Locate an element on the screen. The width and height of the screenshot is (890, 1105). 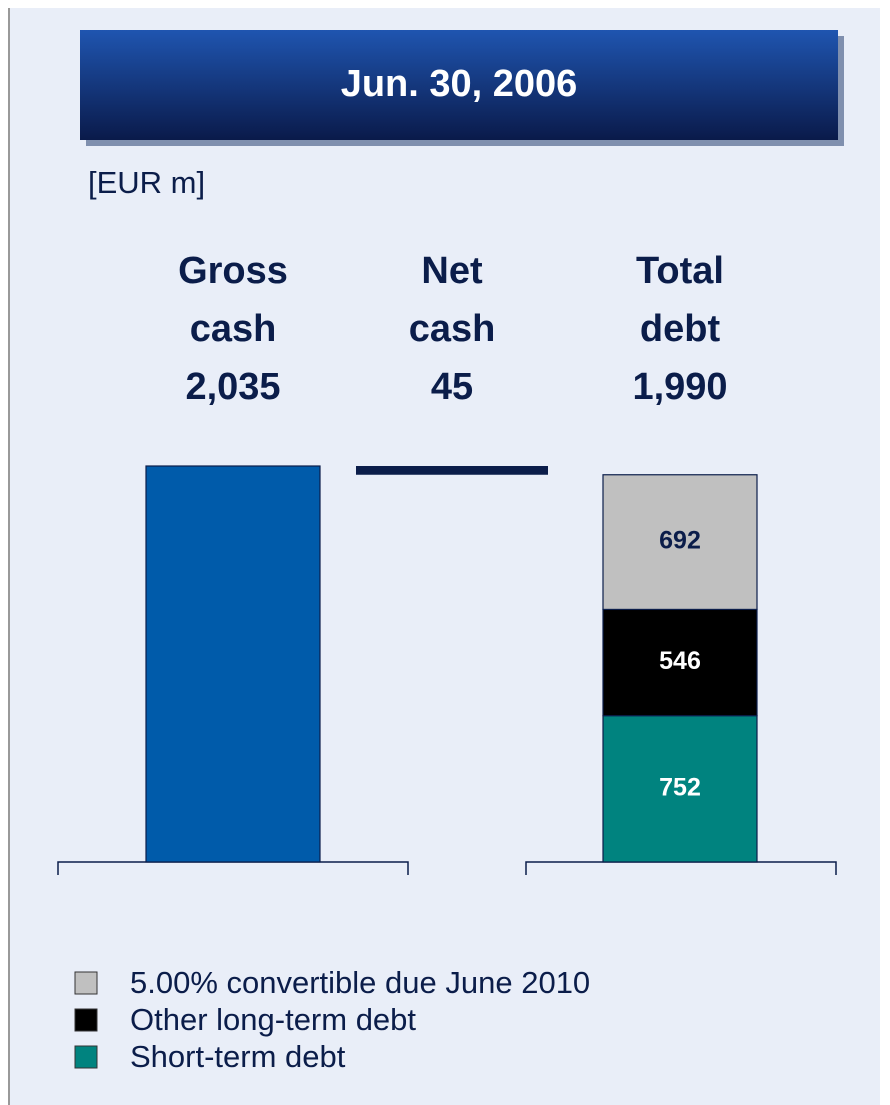
banner is located at coordinates (459, 85).